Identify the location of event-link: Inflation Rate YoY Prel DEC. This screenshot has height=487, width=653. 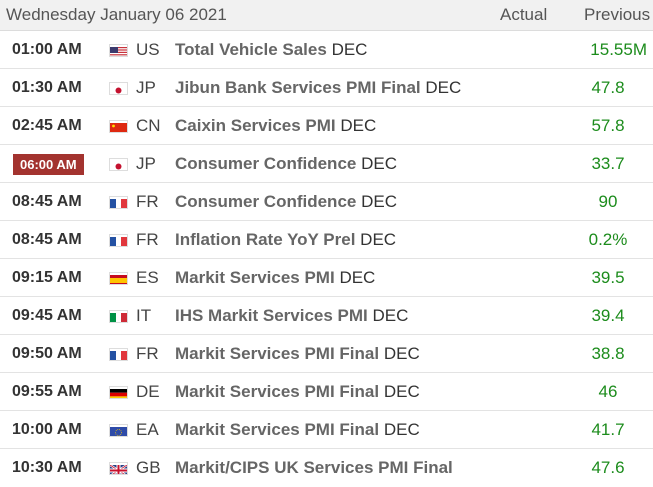
(285, 240).